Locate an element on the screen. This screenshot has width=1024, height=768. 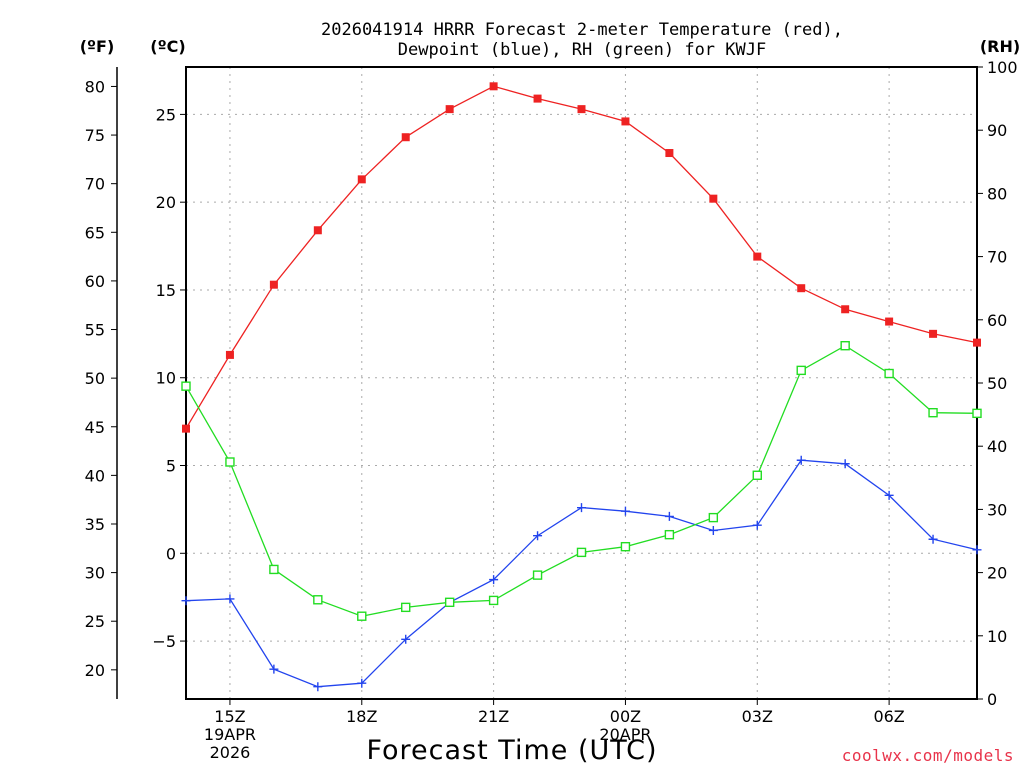
x-tick-label: 15Z is located at coordinates (229, 716).